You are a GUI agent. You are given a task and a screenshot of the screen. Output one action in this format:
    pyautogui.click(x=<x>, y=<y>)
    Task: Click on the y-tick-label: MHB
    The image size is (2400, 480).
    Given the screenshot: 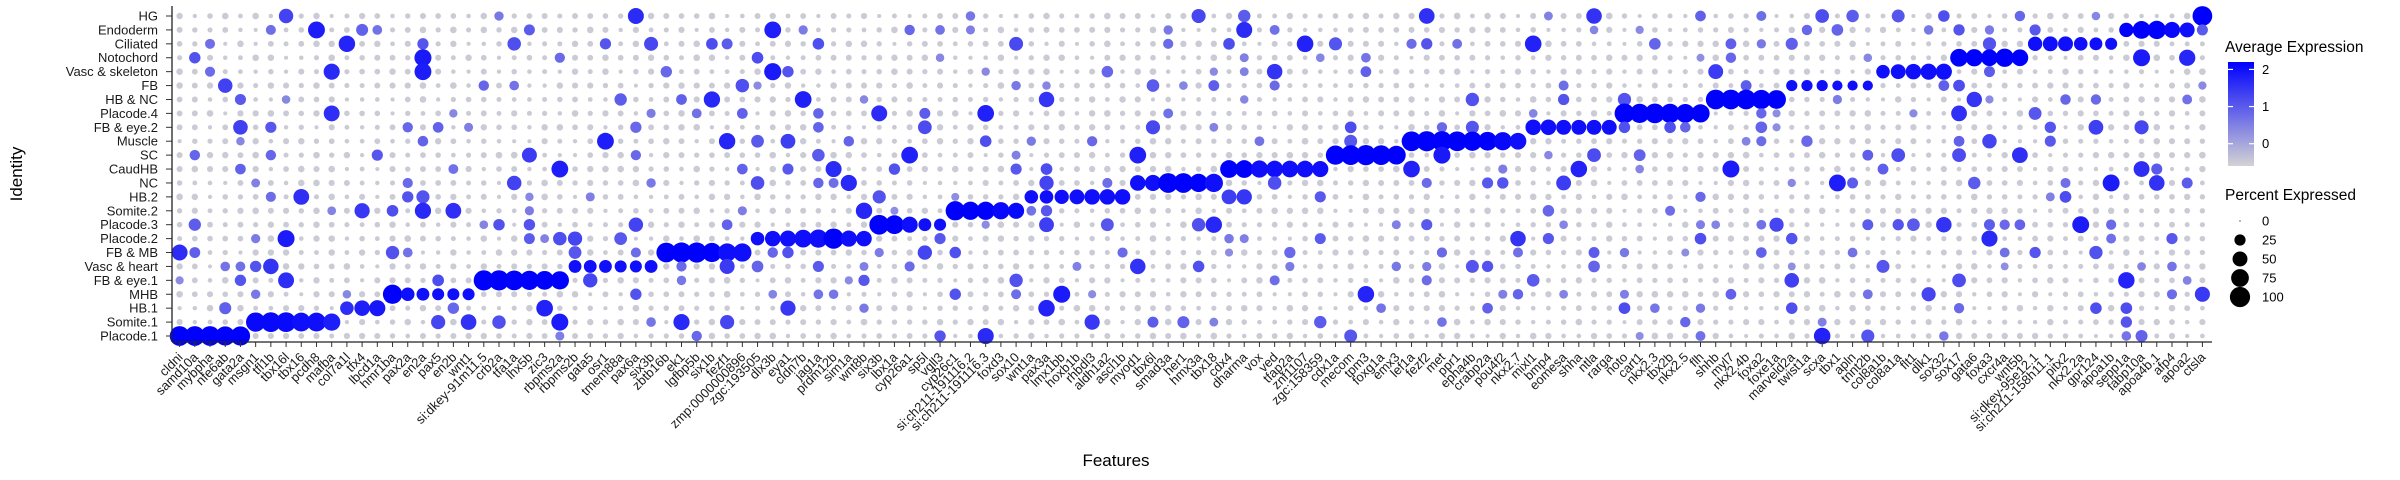 What is the action you would take?
    pyautogui.click(x=143, y=294)
    